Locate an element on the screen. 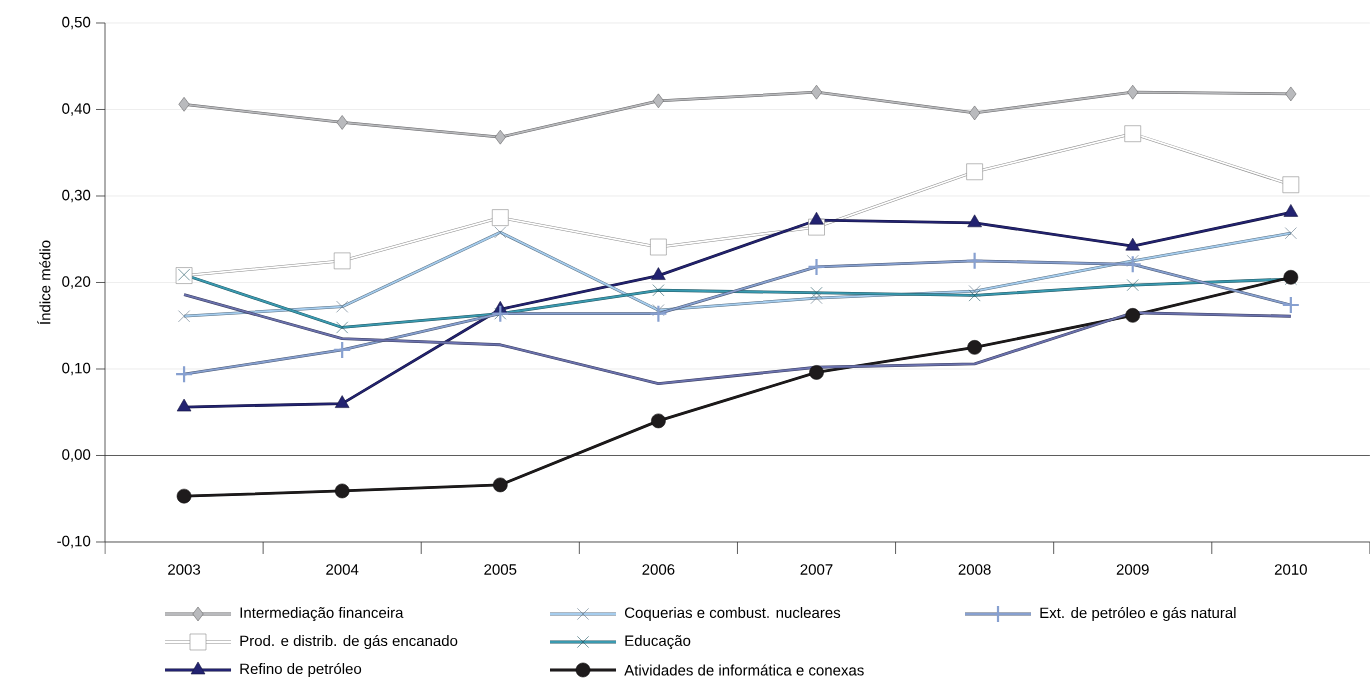 This screenshot has width=1370, height=682. x-tick-label: 2007 is located at coordinates (816, 569).